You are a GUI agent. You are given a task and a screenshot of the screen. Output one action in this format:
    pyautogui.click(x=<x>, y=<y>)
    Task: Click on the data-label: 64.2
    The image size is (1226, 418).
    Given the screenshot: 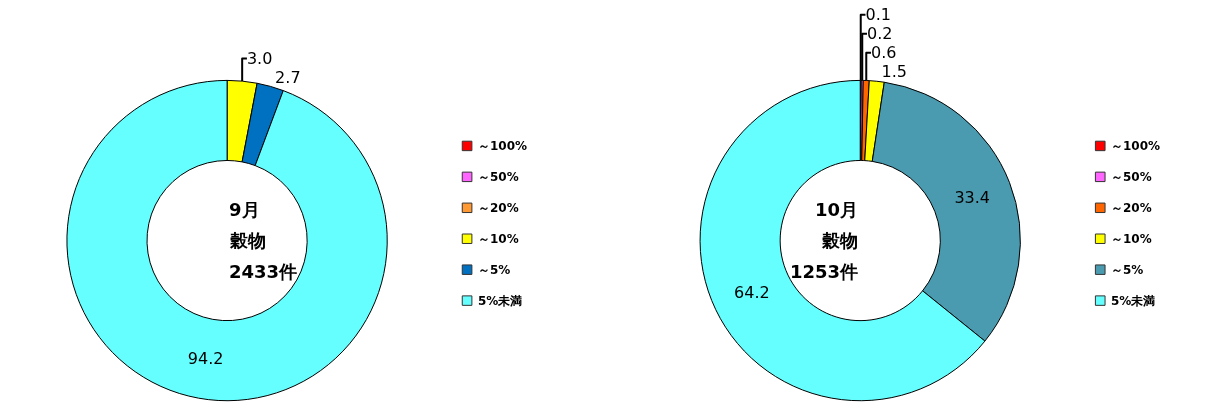 What is the action you would take?
    pyautogui.click(x=752, y=292)
    